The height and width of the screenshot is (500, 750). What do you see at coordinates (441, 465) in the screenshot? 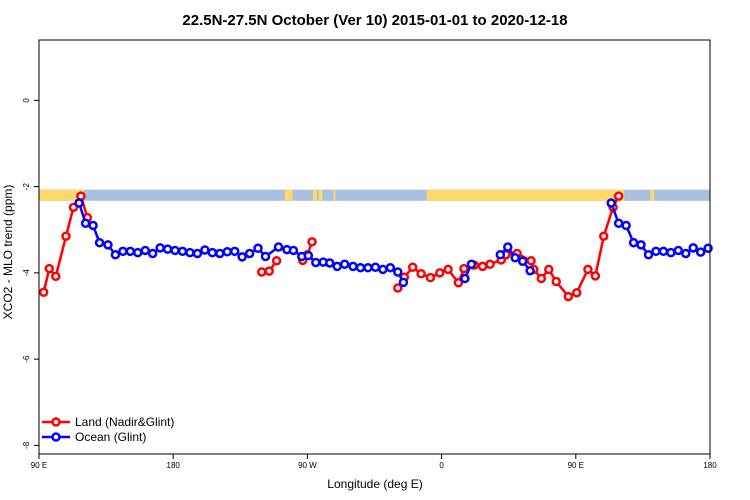
I see `x-tick-label: 0` at bounding box center [441, 465].